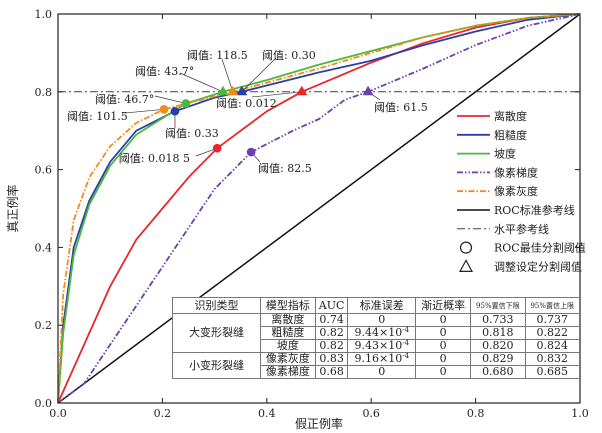 This screenshot has width=602, height=433. Describe the element at coordinates (552, 320) in the screenshot. I see `ci-high-cell: 0.737` at that location.